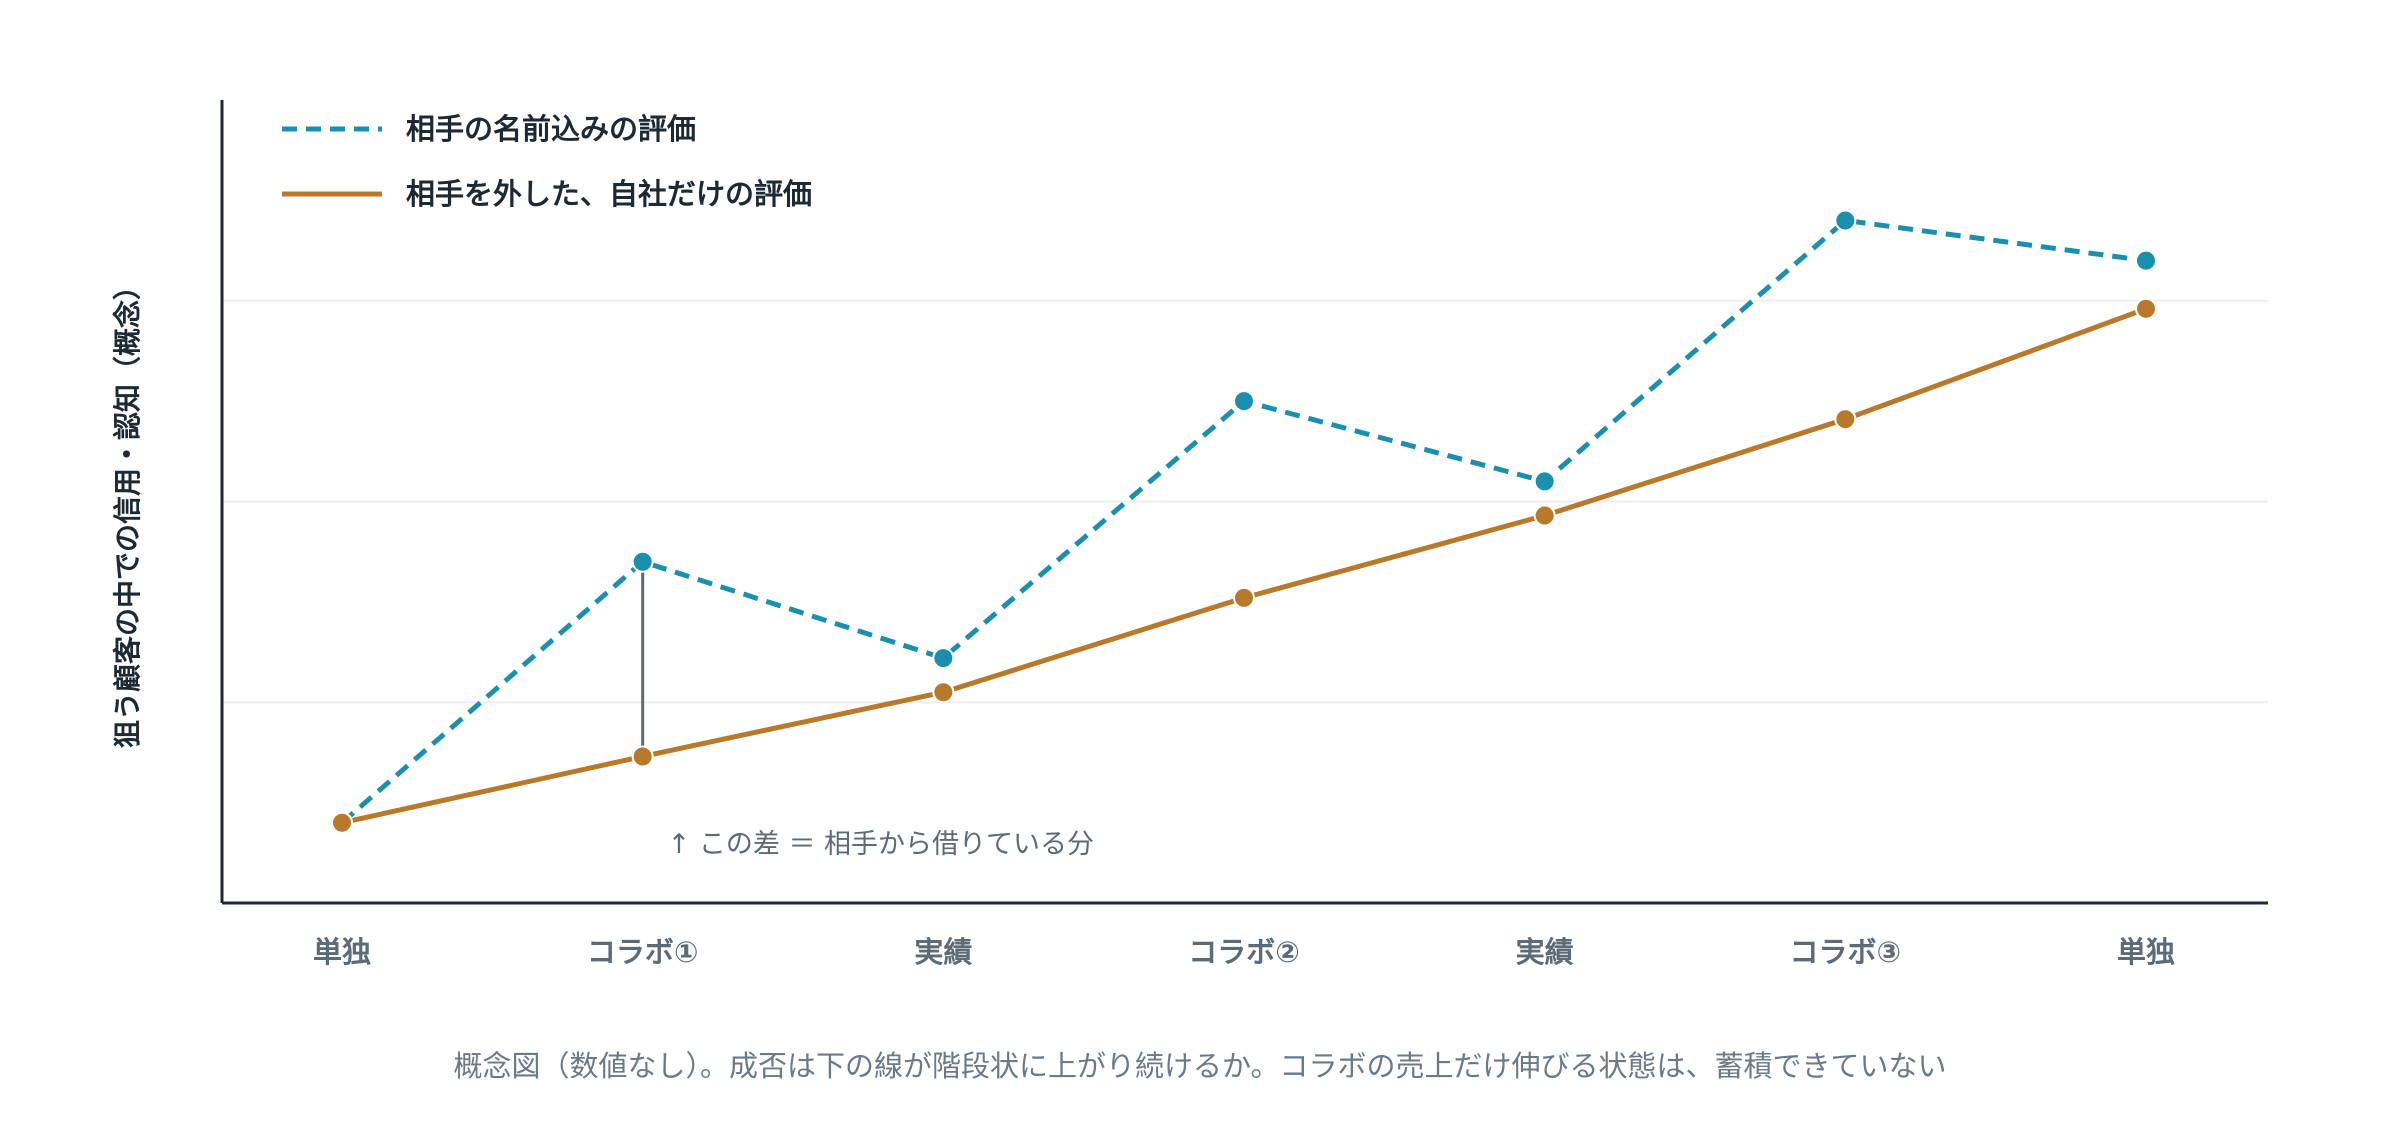 Image resolution: width=2400 pixels, height=1124 pixels. Describe the element at coordinates (867, 710) in the screenshot. I see `annotation-layer: ↑ この差 ＝ 相手から借りている分` at that location.